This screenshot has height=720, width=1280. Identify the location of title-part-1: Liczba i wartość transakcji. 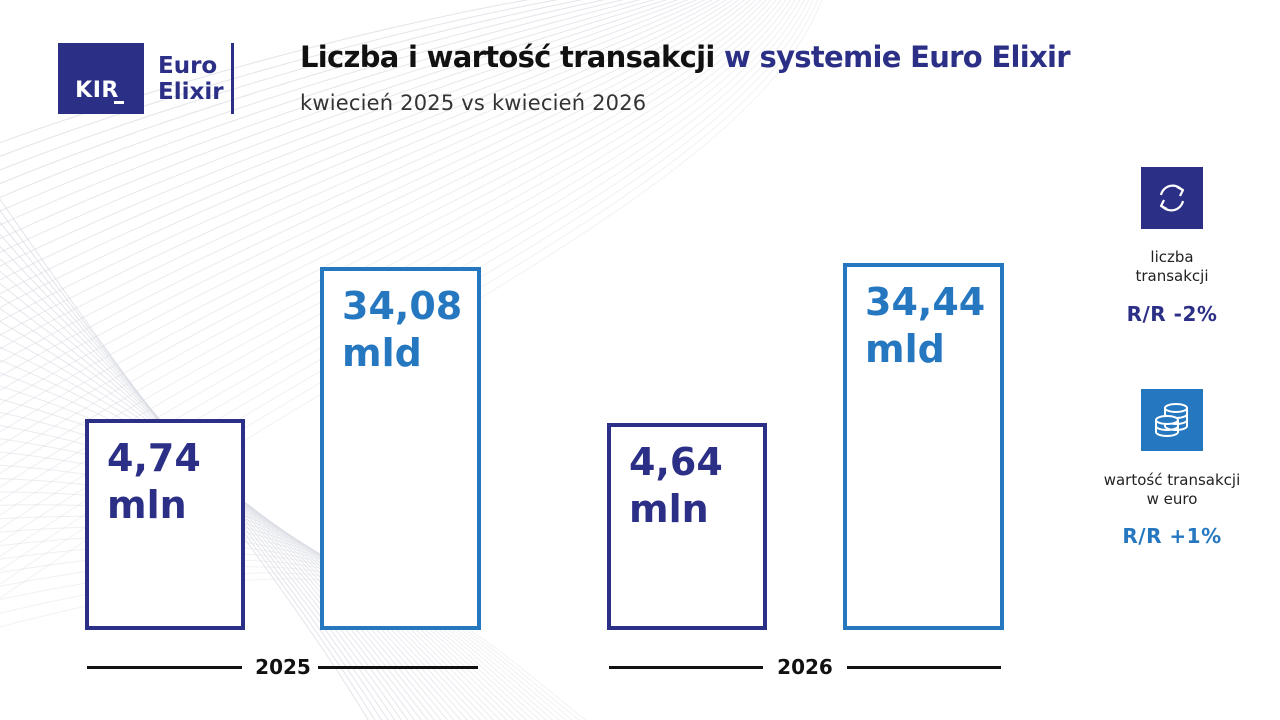
(507, 57).